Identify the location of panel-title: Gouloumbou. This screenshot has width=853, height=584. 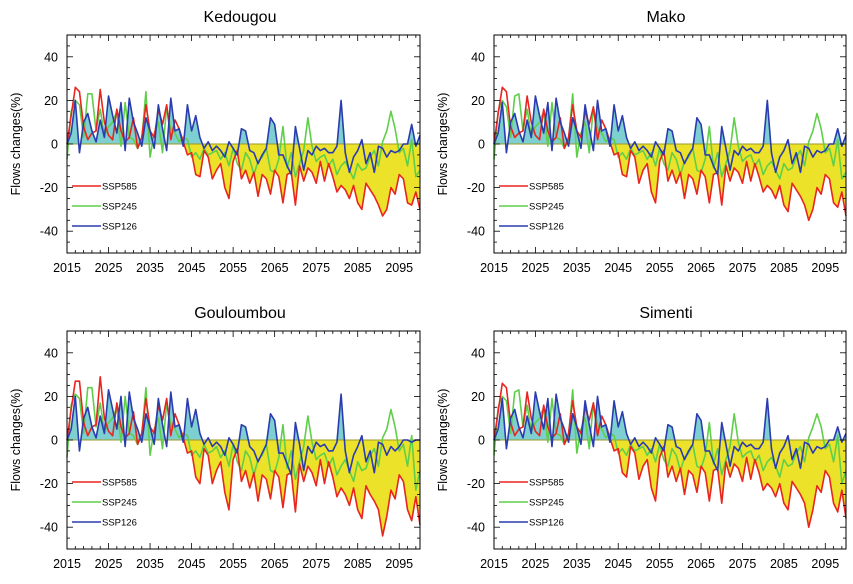
(240, 313).